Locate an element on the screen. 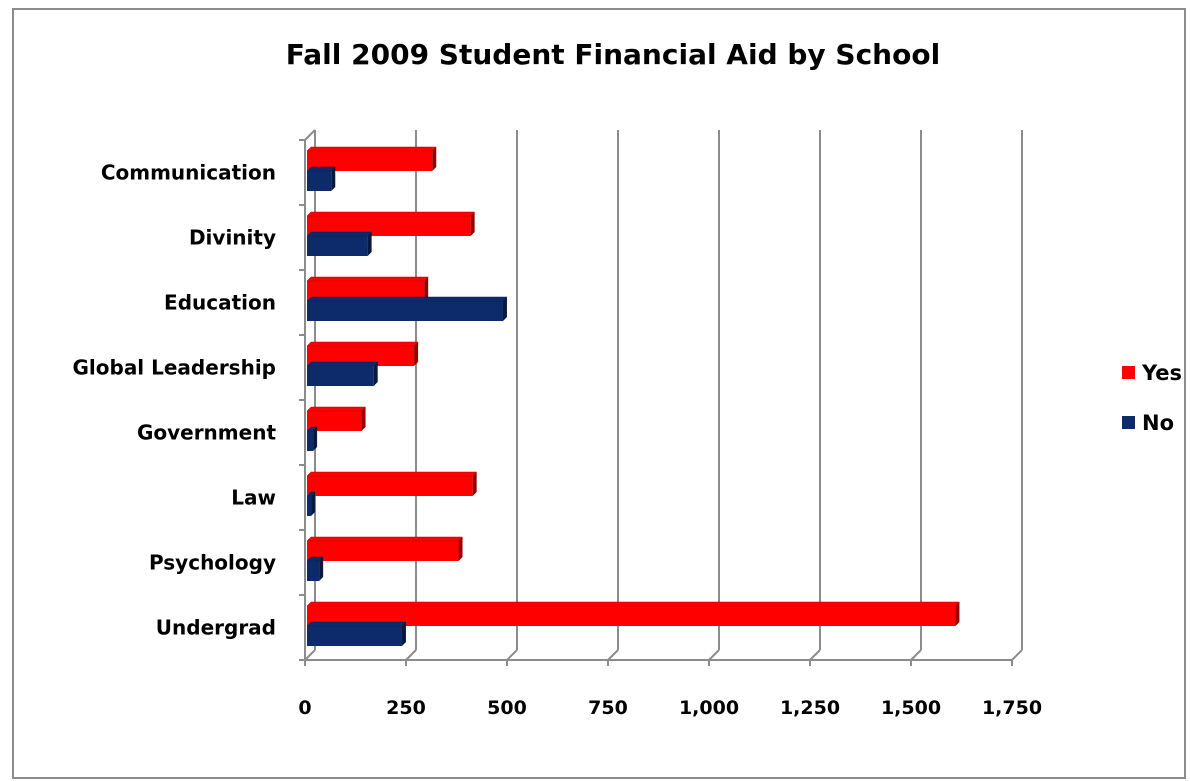 This screenshot has width=1190, height=781. category-label: Psychology is located at coordinates (212, 563).